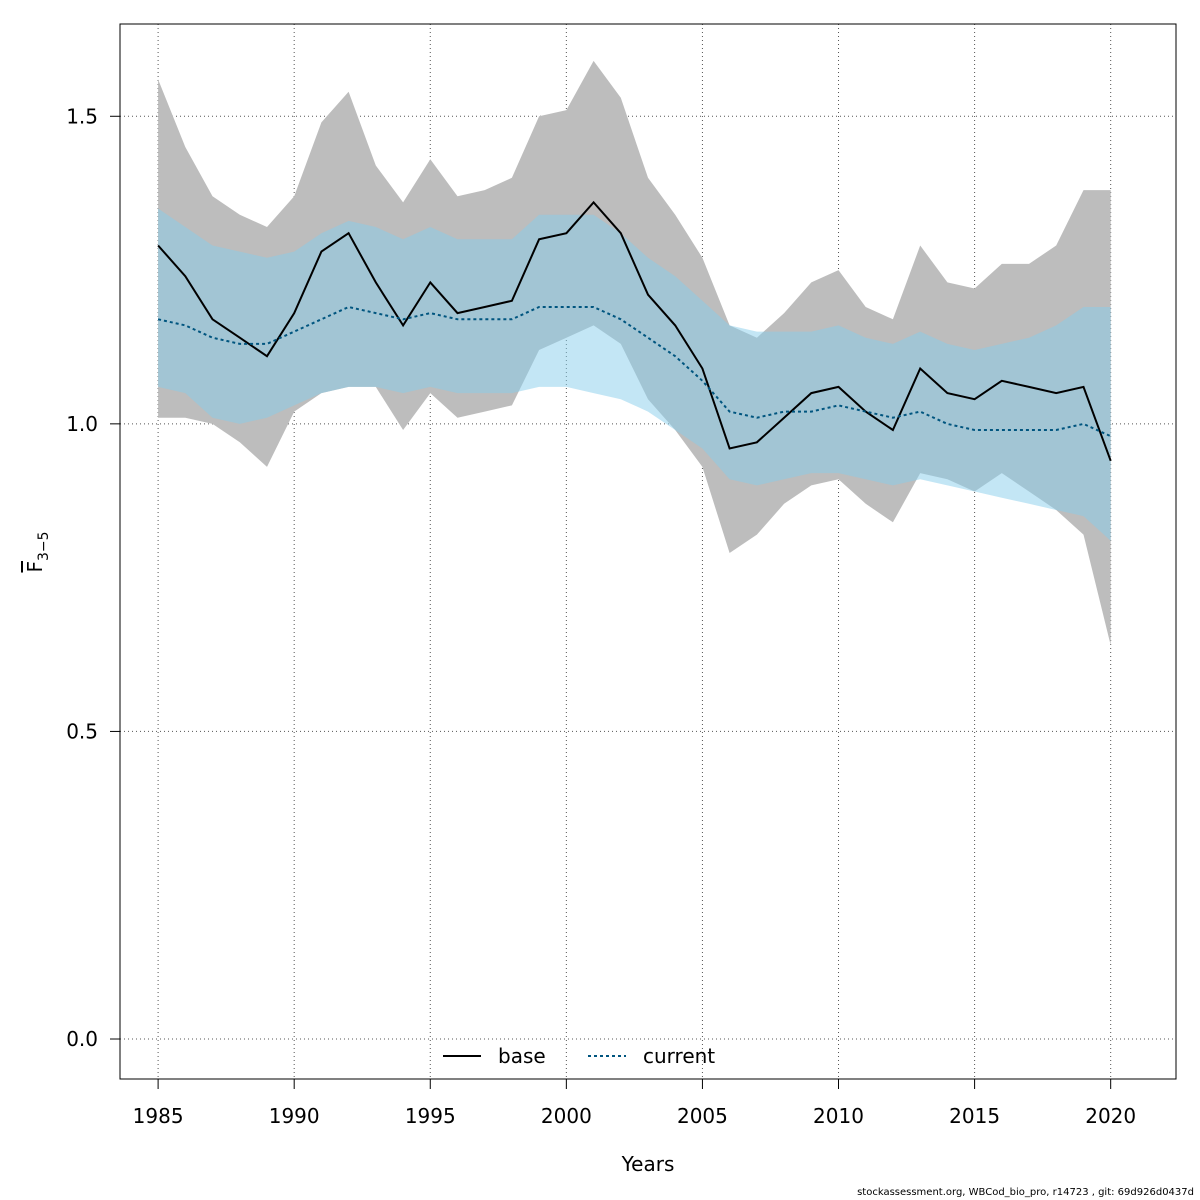 The image size is (1200, 1200). Describe the element at coordinates (838, 1116) in the screenshot. I see `x-tick-label: 2010` at that location.